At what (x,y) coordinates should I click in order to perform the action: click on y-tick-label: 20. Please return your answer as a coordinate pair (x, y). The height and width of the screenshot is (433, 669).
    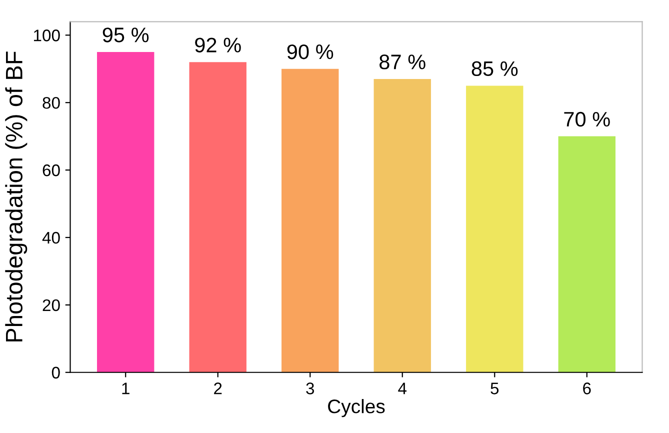
    Looking at the image, I should click on (51, 305).